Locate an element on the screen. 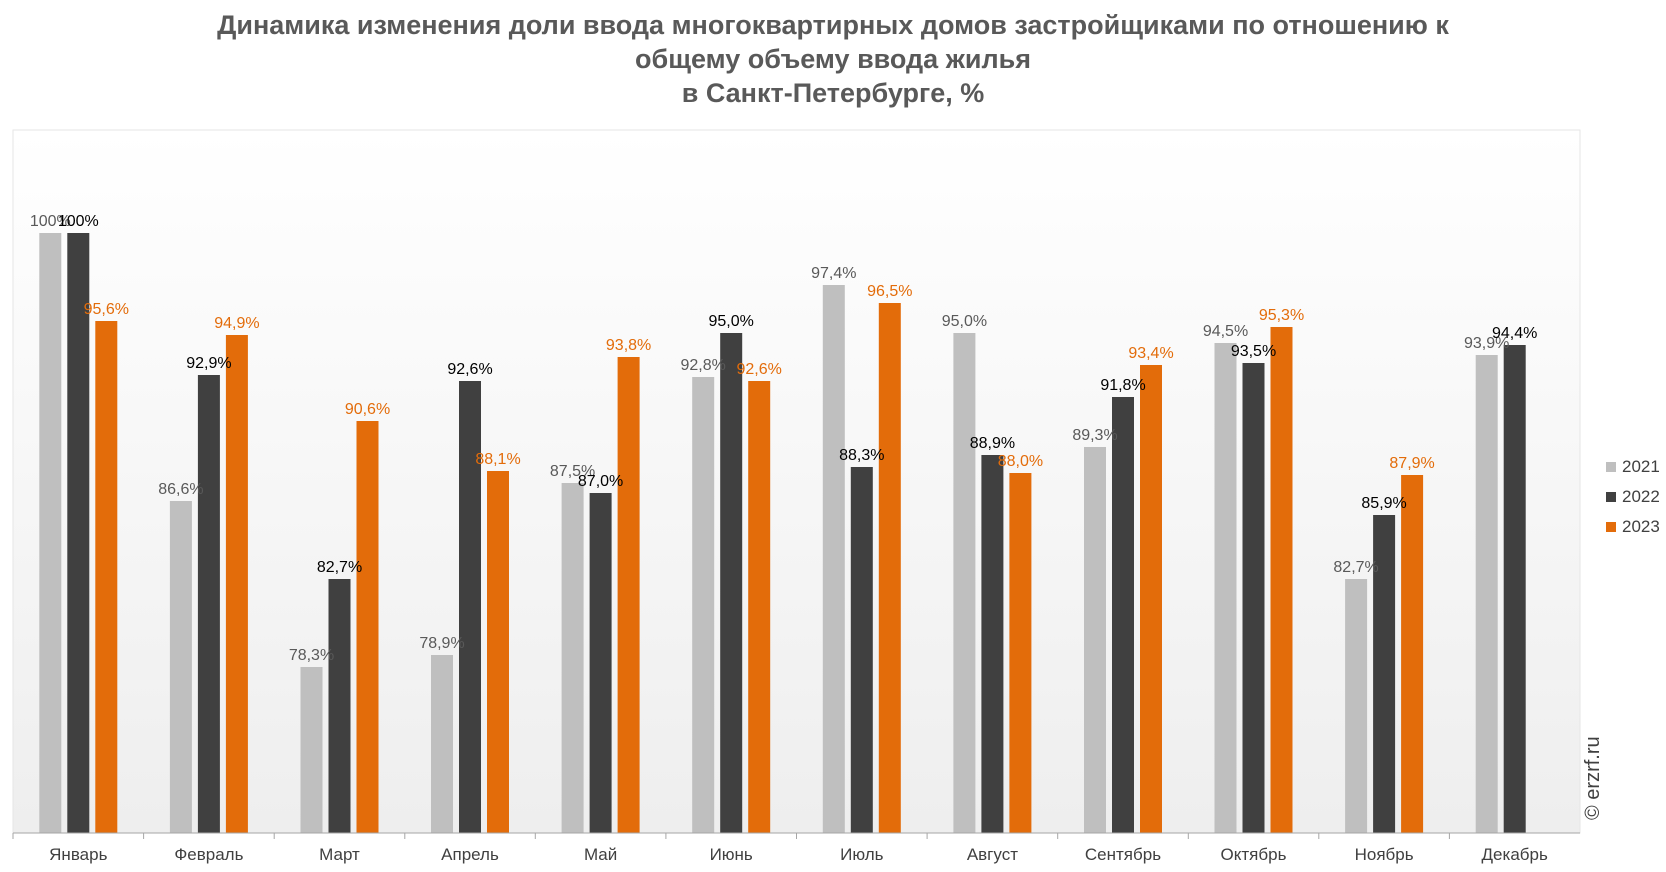 The width and height of the screenshot is (1666, 872). data-label-2021-9: 89,3% is located at coordinates (1094, 435).